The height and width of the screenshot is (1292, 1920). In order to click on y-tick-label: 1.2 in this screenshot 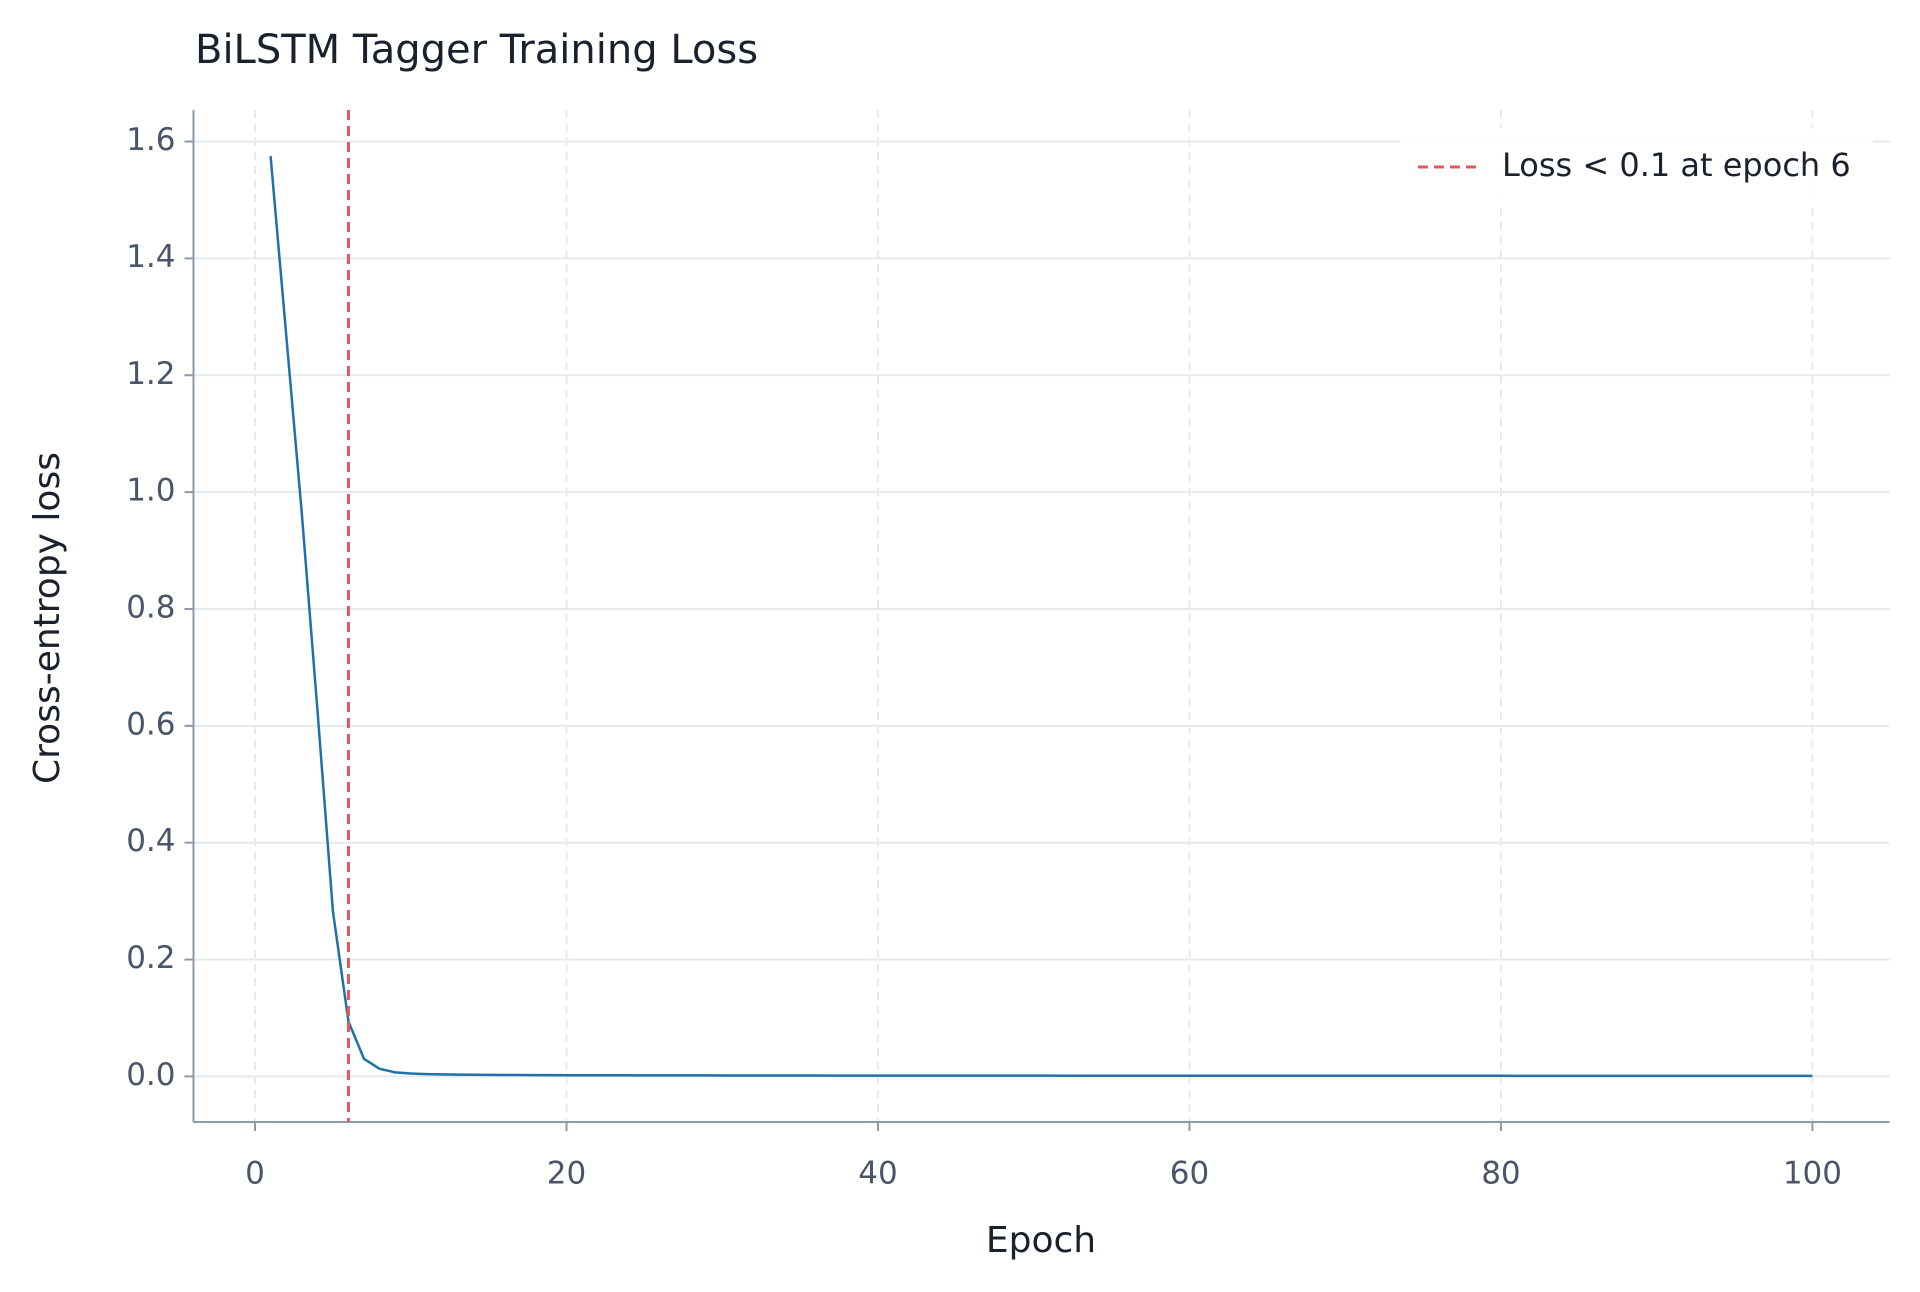, I will do `click(150, 374)`.